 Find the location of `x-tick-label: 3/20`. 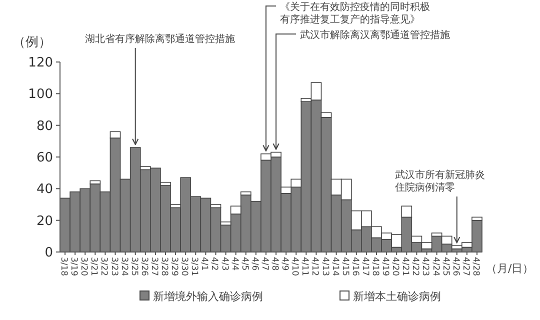

x-tick-label: 3/20 is located at coordinates (83, 266).